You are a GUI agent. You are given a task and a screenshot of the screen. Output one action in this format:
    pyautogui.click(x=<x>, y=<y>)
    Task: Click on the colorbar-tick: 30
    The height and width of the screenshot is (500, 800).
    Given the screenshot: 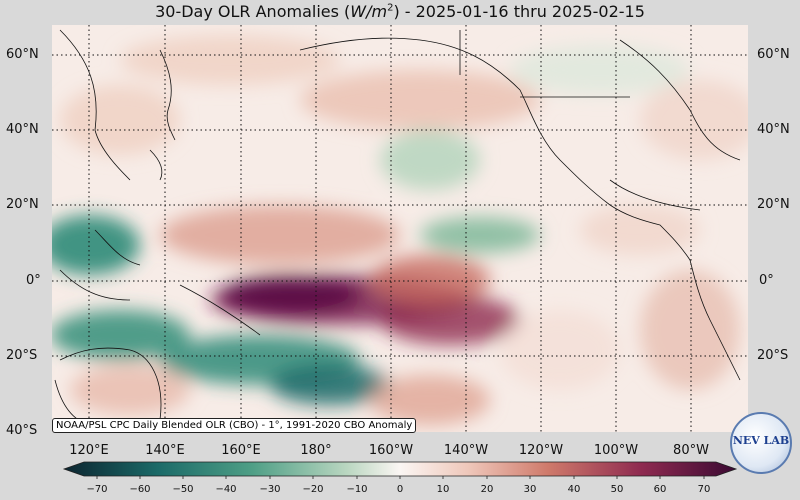 What is the action you would take?
    pyautogui.click(x=530, y=489)
    